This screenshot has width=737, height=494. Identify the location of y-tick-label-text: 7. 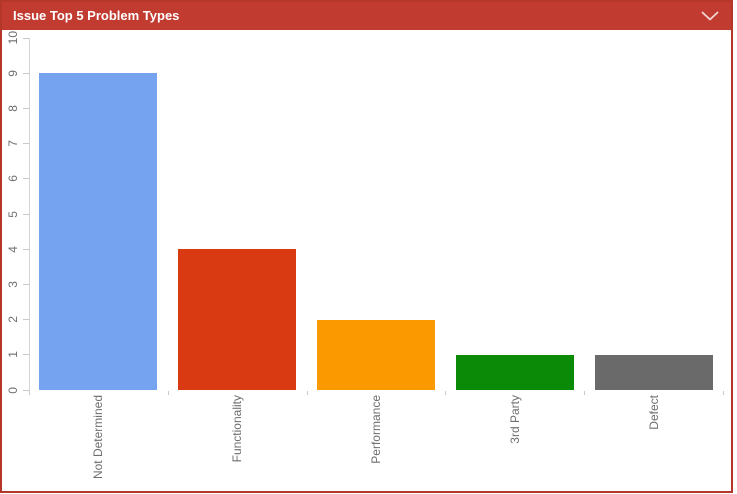
(13, 143).